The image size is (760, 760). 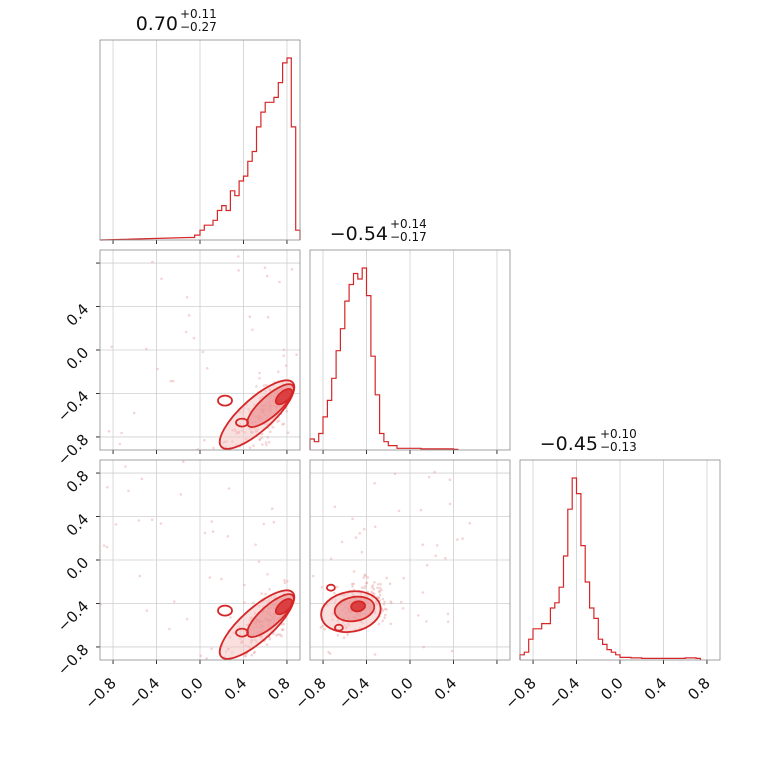 What do you see at coordinates (310, 693) in the screenshot?
I see `x-tick-label: −0.8` at bounding box center [310, 693].